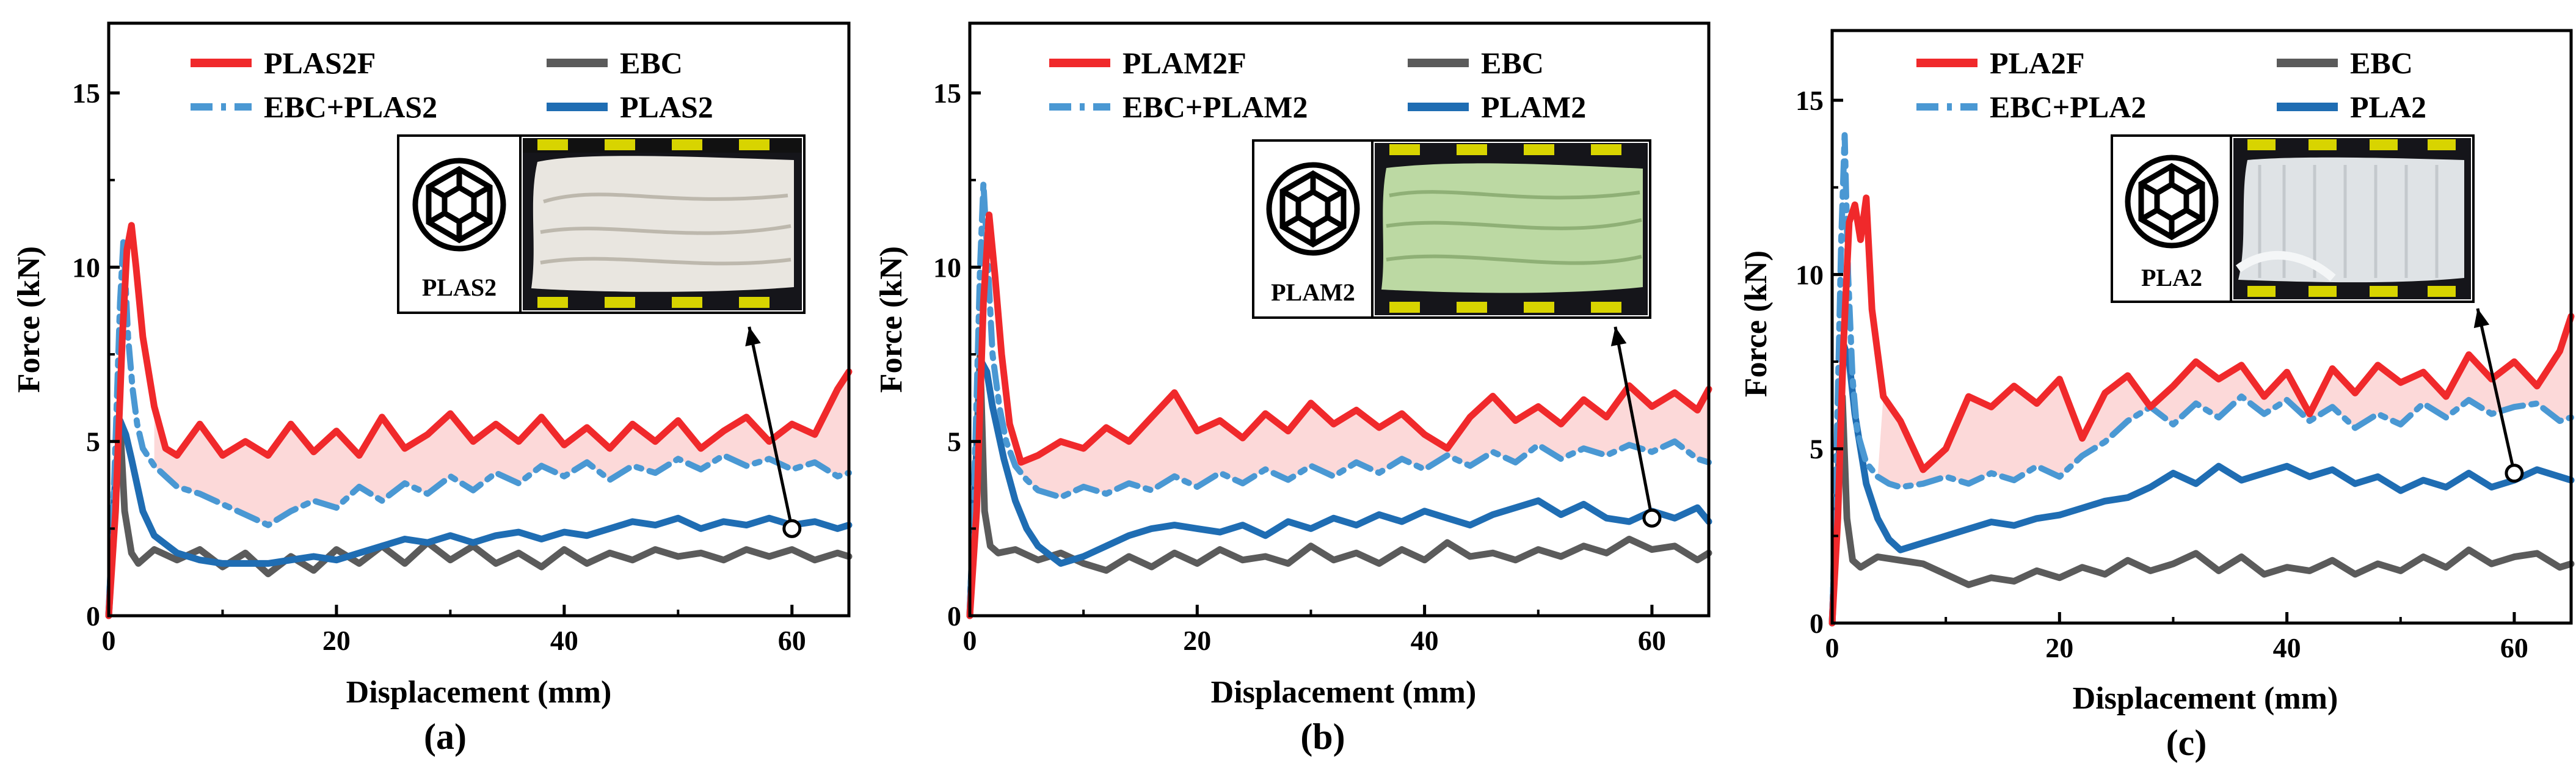  I want to click on inset-label: PLAS2, so click(459, 287).